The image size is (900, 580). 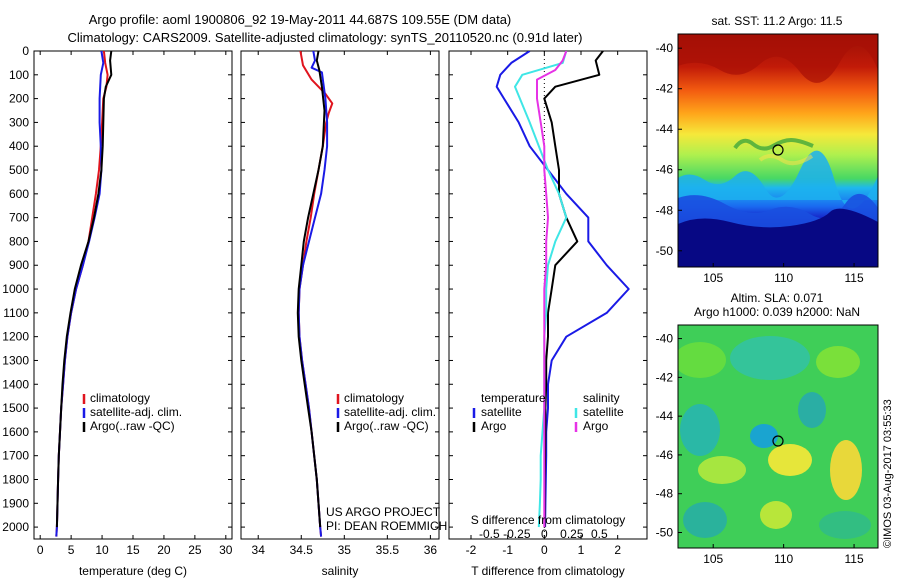 I want to click on project-label: US ARGO PROJECT, so click(x=383, y=512).